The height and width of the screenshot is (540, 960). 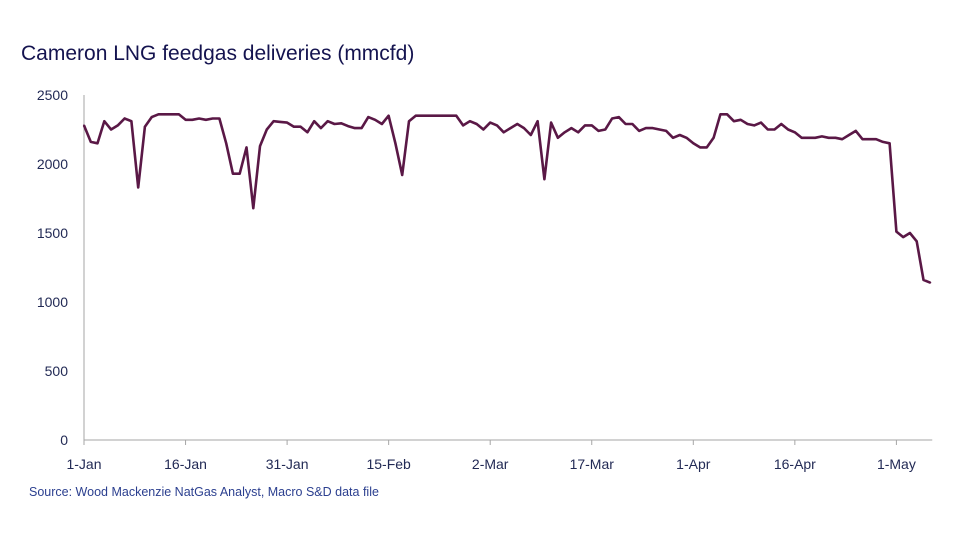 I want to click on y-tick-label: 0, so click(x=64, y=440).